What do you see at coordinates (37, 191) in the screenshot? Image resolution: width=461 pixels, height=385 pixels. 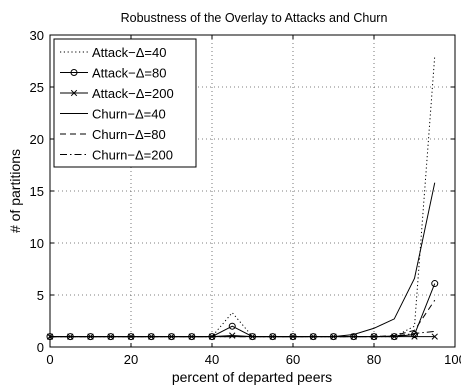 I see `y-tick-label: 15` at bounding box center [37, 191].